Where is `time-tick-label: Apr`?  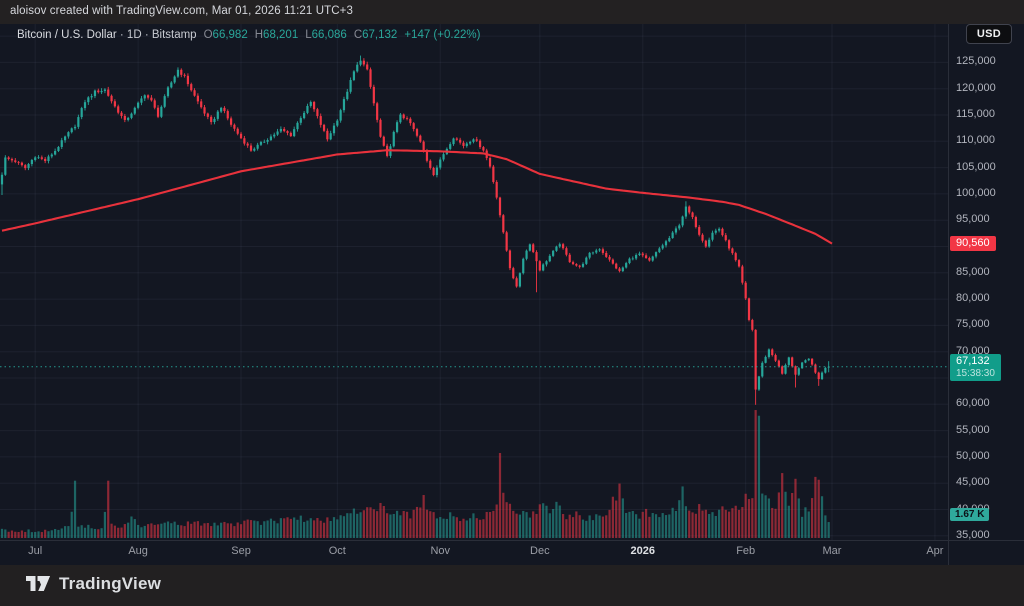
time-tick-label: Apr is located at coordinates (935, 551).